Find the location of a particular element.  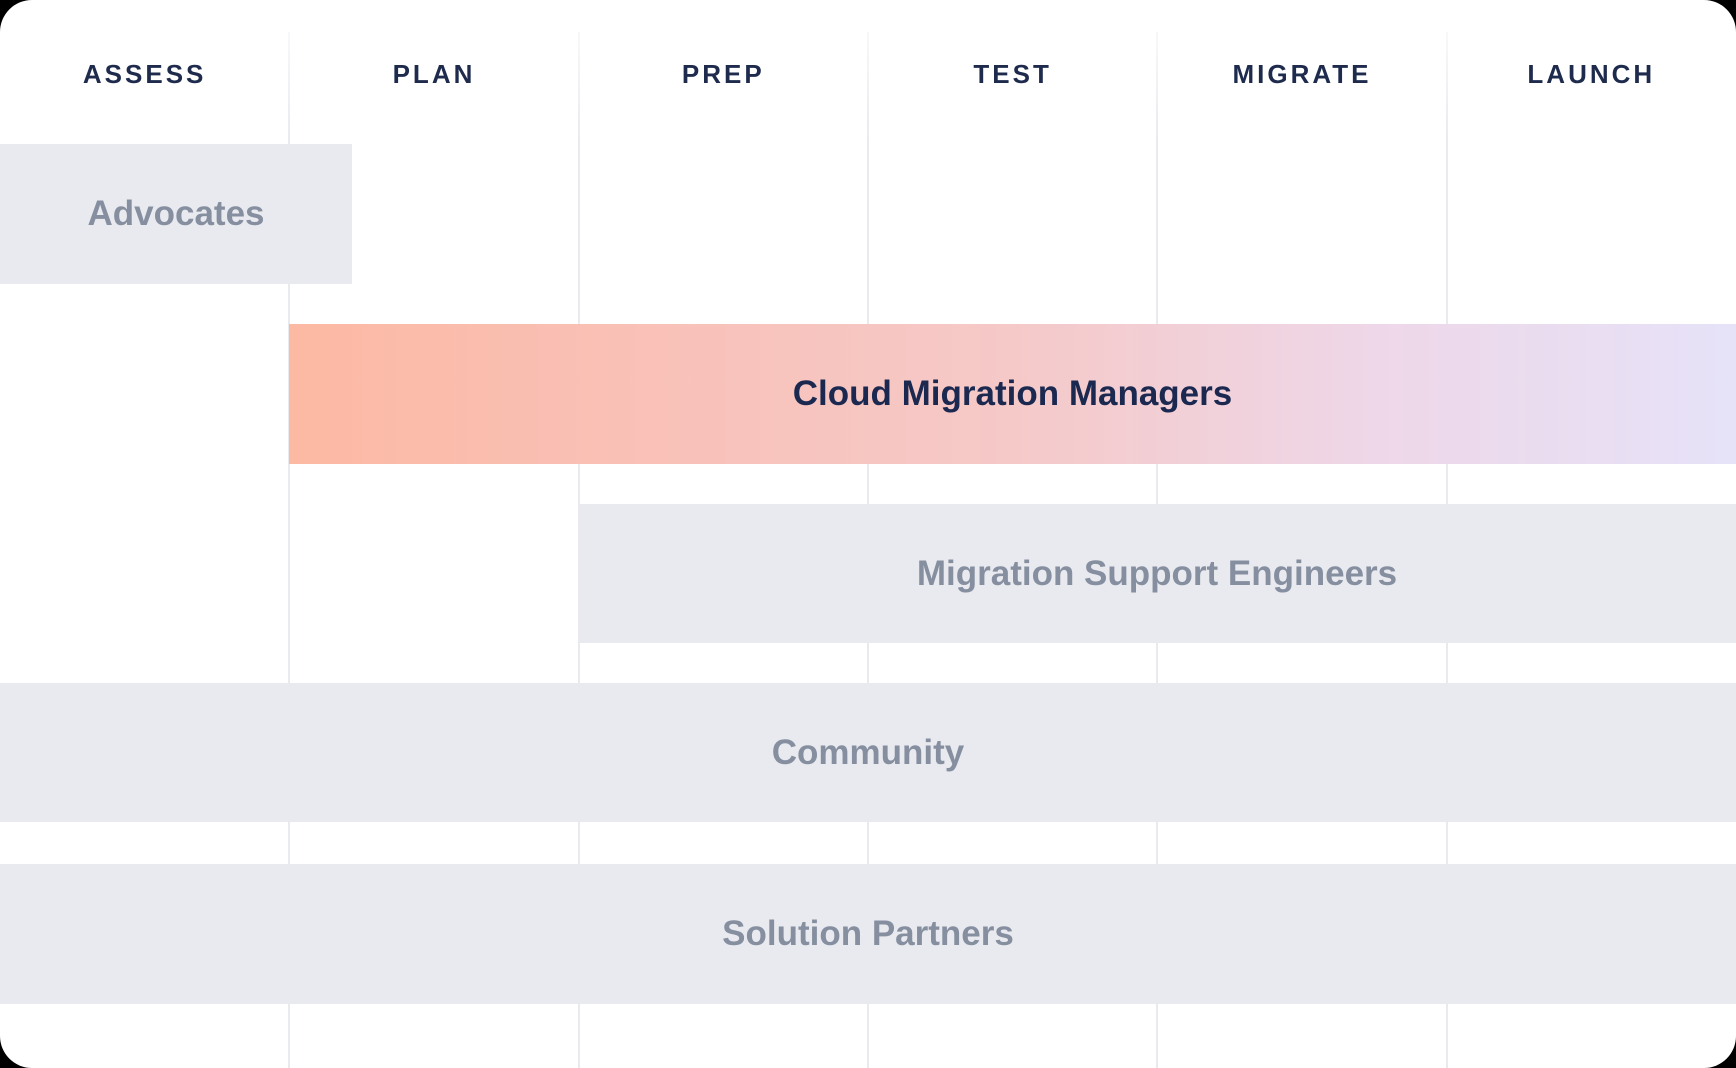

bar-cloud-migration-managers-label: Cloud Migration Managers is located at coordinates (1012, 393).